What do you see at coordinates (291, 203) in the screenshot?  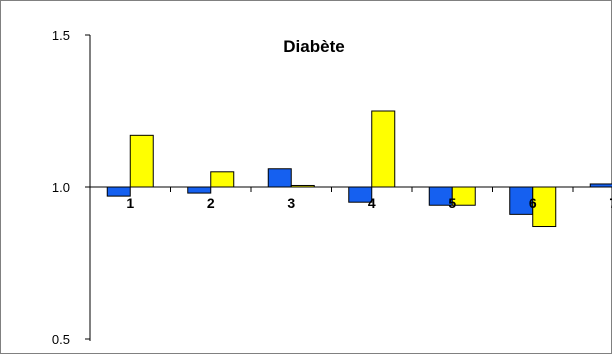 I see `x-tick-label: 3` at bounding box center [291, 203].